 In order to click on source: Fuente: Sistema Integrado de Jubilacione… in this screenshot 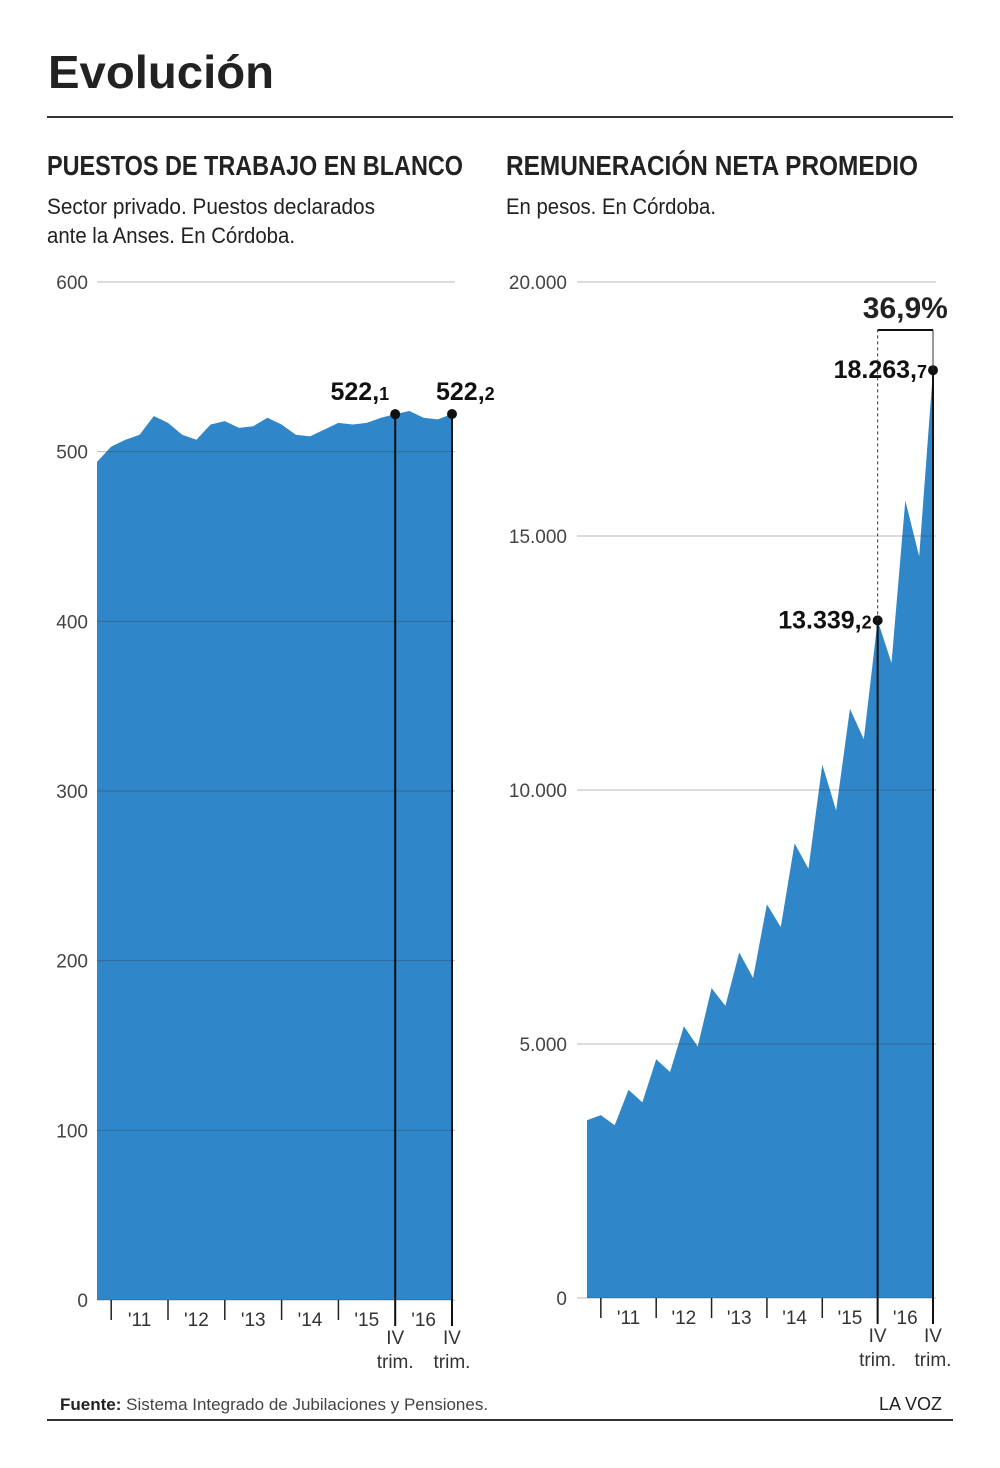, I will do `click(274, 1404)`.